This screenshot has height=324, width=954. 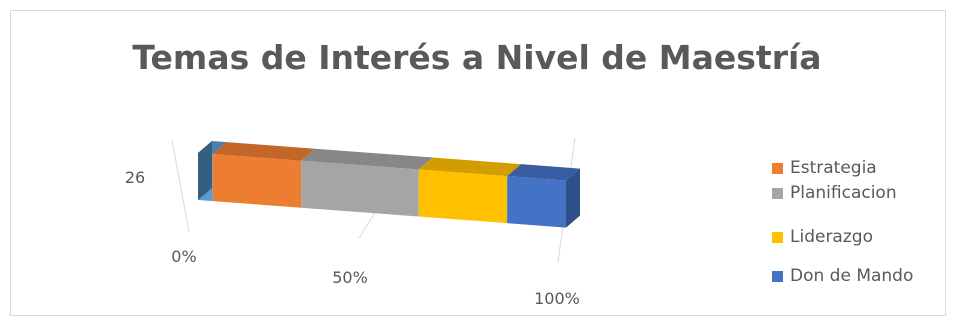 I want to click on category-label: 26, so click(x=135, y=177).